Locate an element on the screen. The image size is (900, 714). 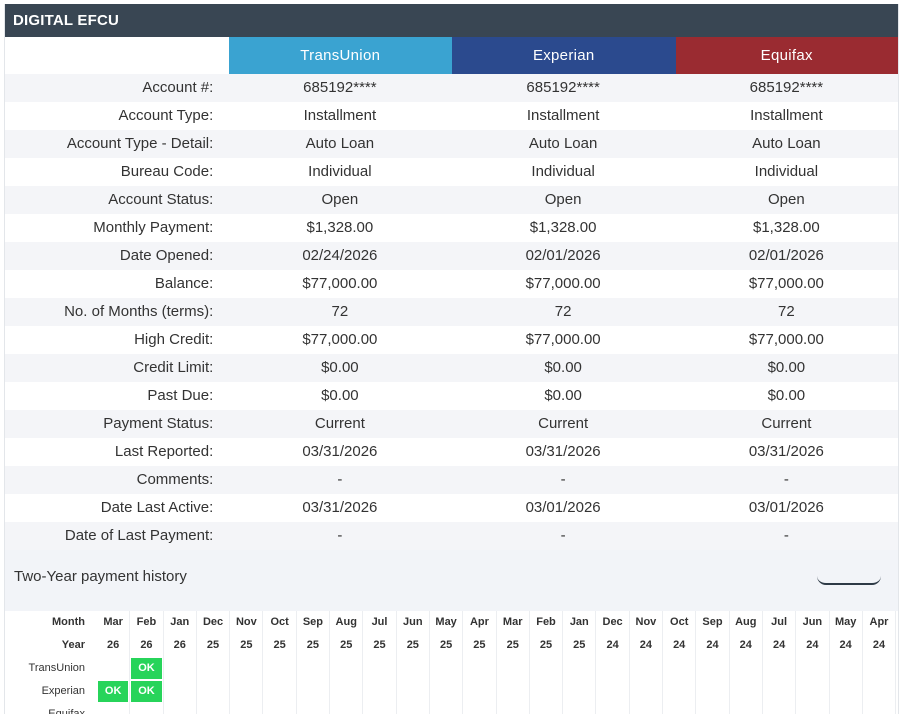
history-cell: Feb is located at coordinates (547, 622).